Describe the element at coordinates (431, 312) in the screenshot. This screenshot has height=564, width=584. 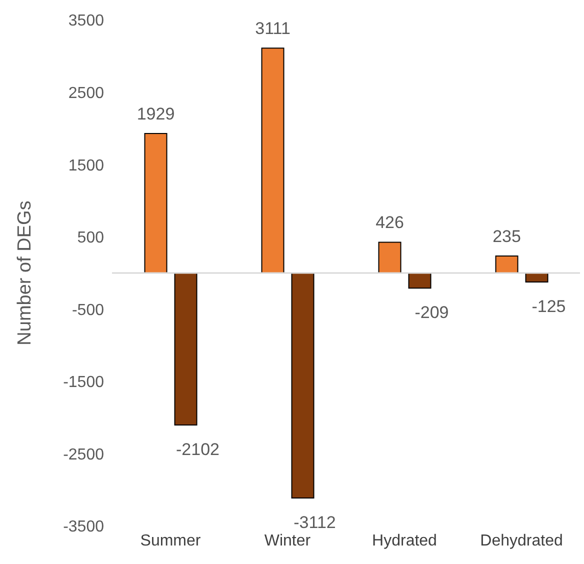
I see `data-label: -209` at that location.